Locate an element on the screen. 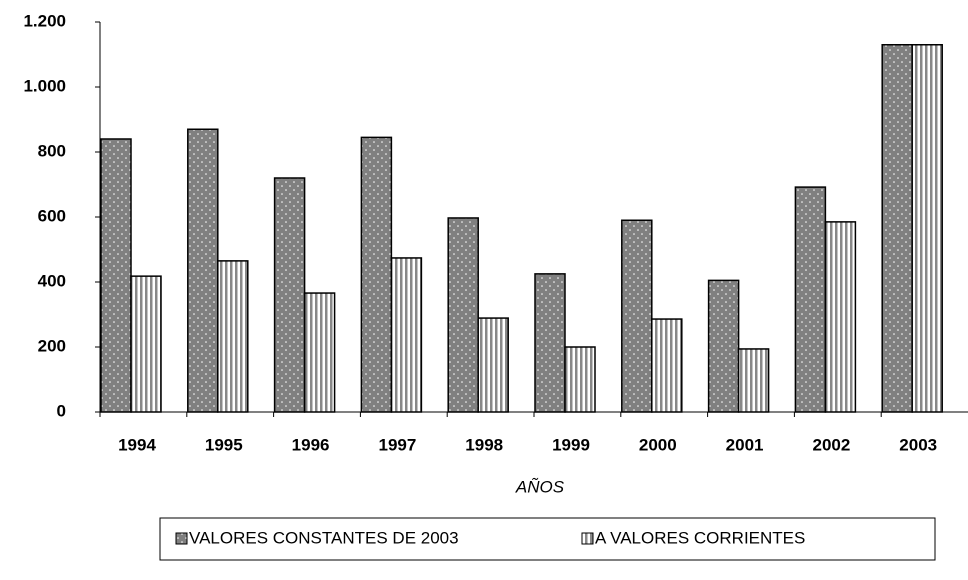  y-tick-label: 1.000 is located at coordinates (44, 85).